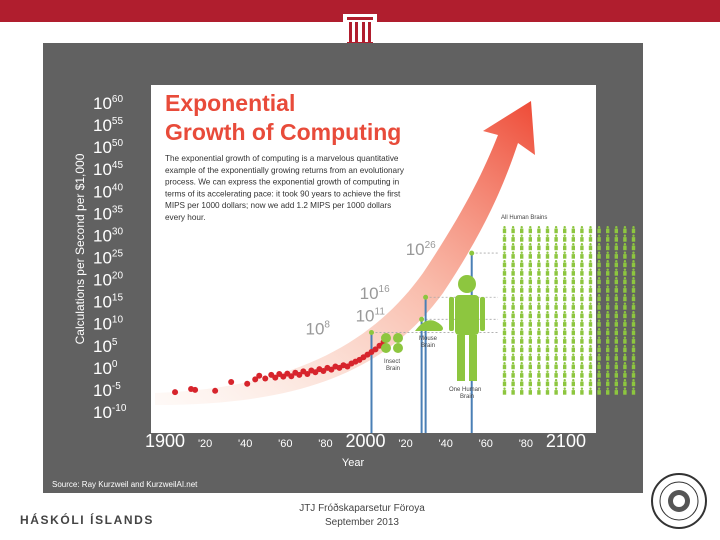  I want to click on y-tick-label: 1030, so click(108, 235).